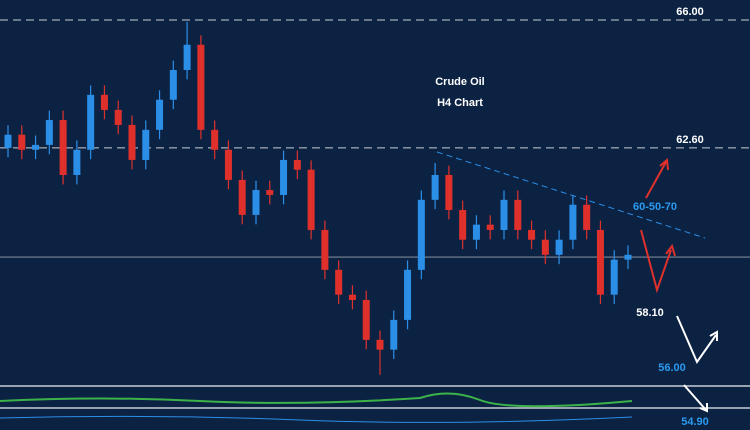 This screenshot has height=430, width=750. Describe the element at coordinates (655, 207) in the screenshot. I see `annotation: 60-50-70` at that location.